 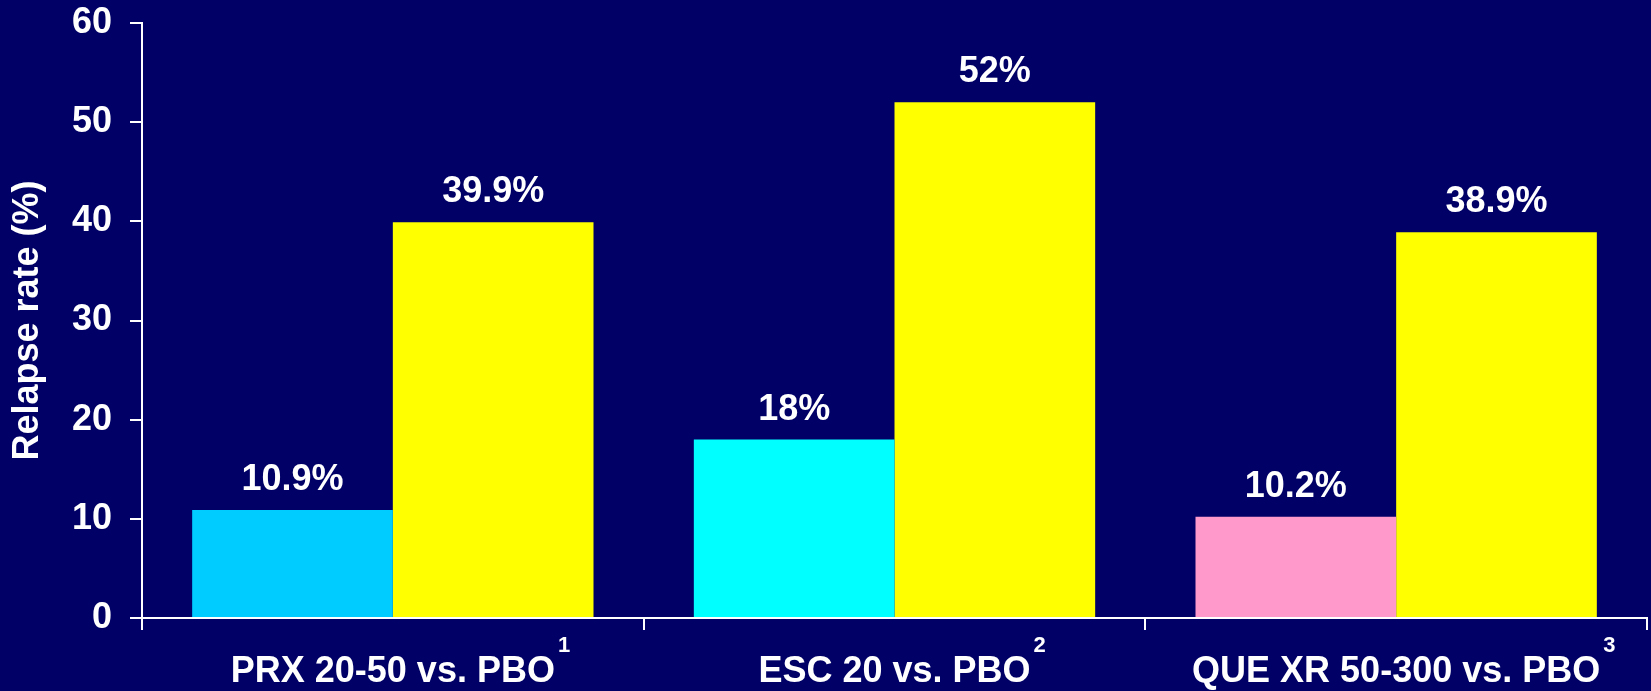 I want to click on y-tick-label: 20, so click(x=91, y=417).